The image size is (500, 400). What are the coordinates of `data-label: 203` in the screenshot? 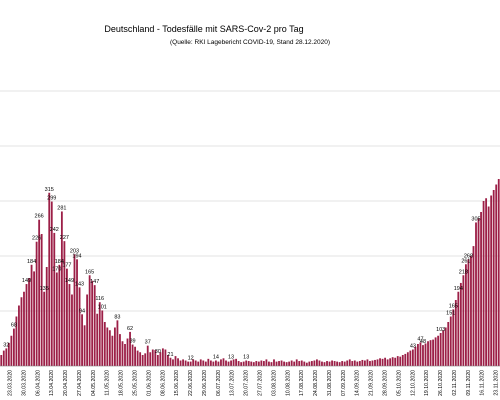 It's located at (74, 251).